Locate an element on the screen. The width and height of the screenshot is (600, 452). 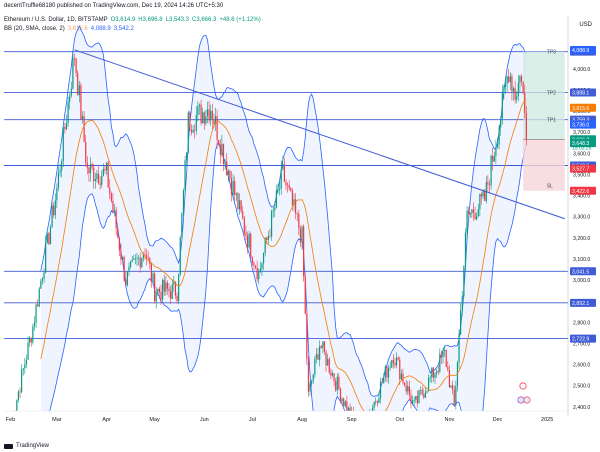
x-tick-label: Sep is located at coordinates (352, 420).